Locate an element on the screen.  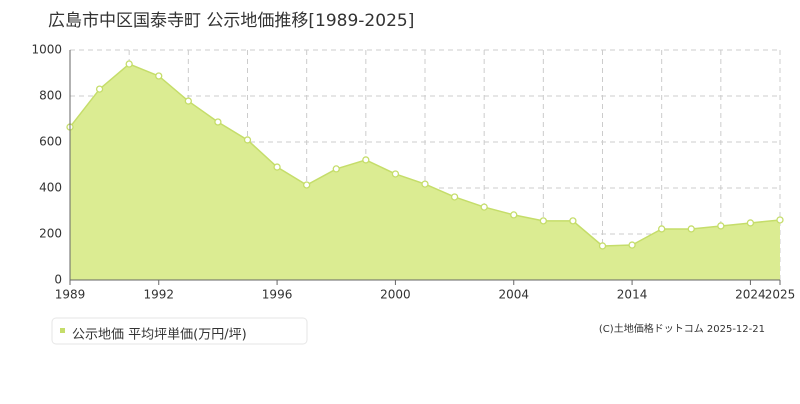
legend-swatch is located at coordinates (62, 330).